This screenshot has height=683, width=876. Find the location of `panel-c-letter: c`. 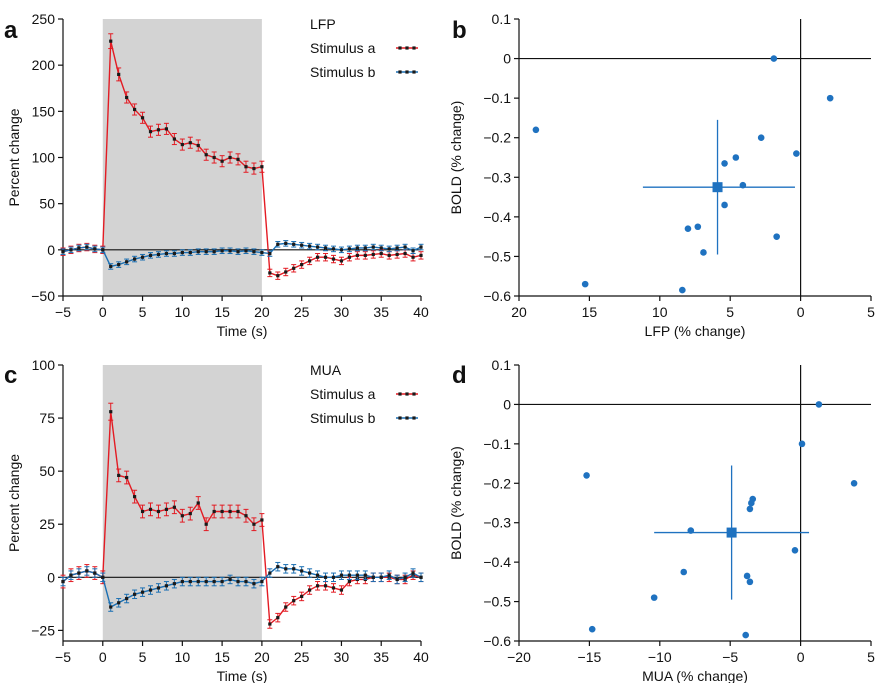

panel-c-letter: c is located at coordinates (10, 375).